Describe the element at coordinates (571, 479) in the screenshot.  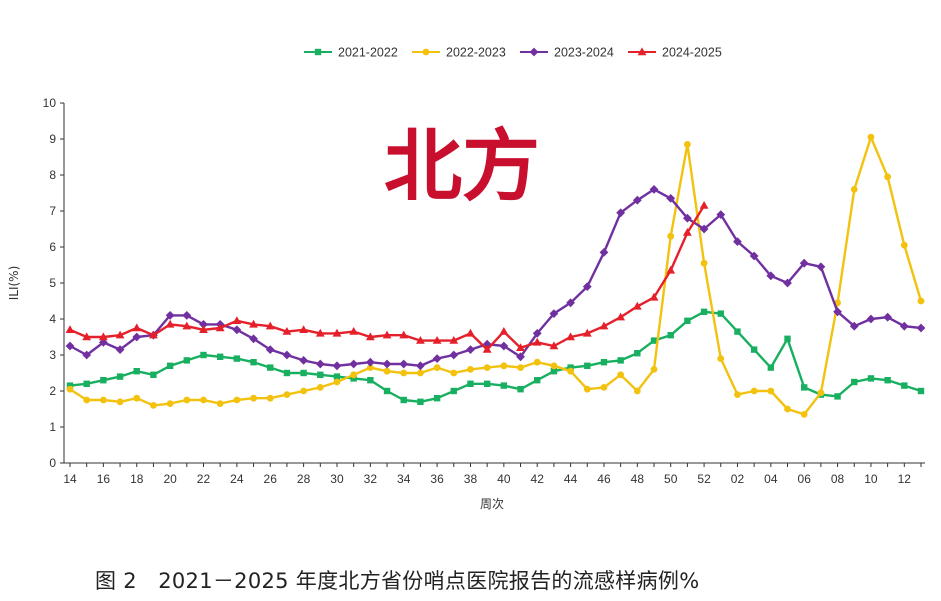
I see `x-tick-label: 44` at that location.